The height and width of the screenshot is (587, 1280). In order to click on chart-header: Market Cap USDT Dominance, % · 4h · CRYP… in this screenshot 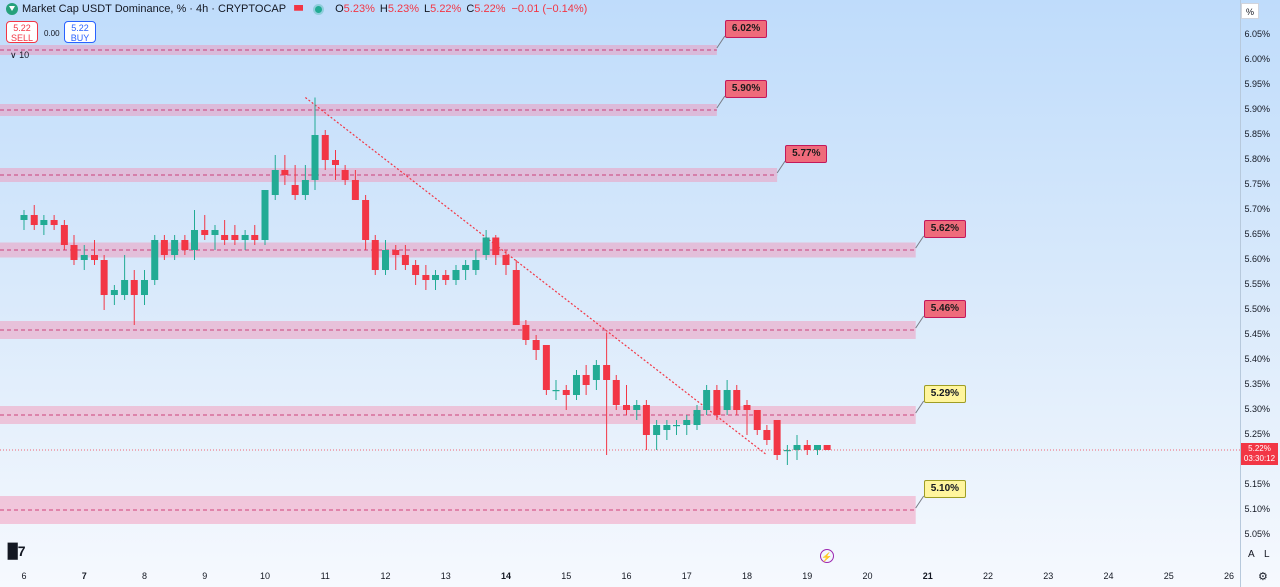, I will do `click(297, 9)`.